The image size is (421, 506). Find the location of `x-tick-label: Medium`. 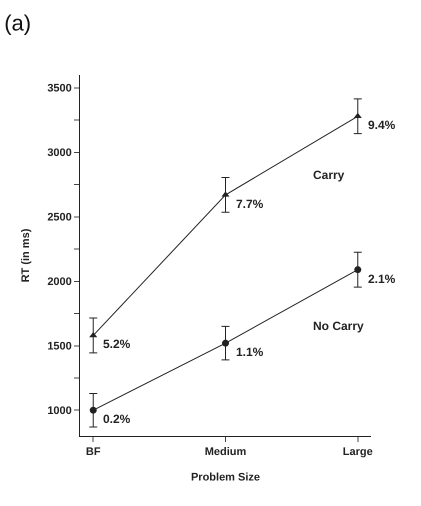

x-tick-label: Medium is located at coordinates (225, 452).